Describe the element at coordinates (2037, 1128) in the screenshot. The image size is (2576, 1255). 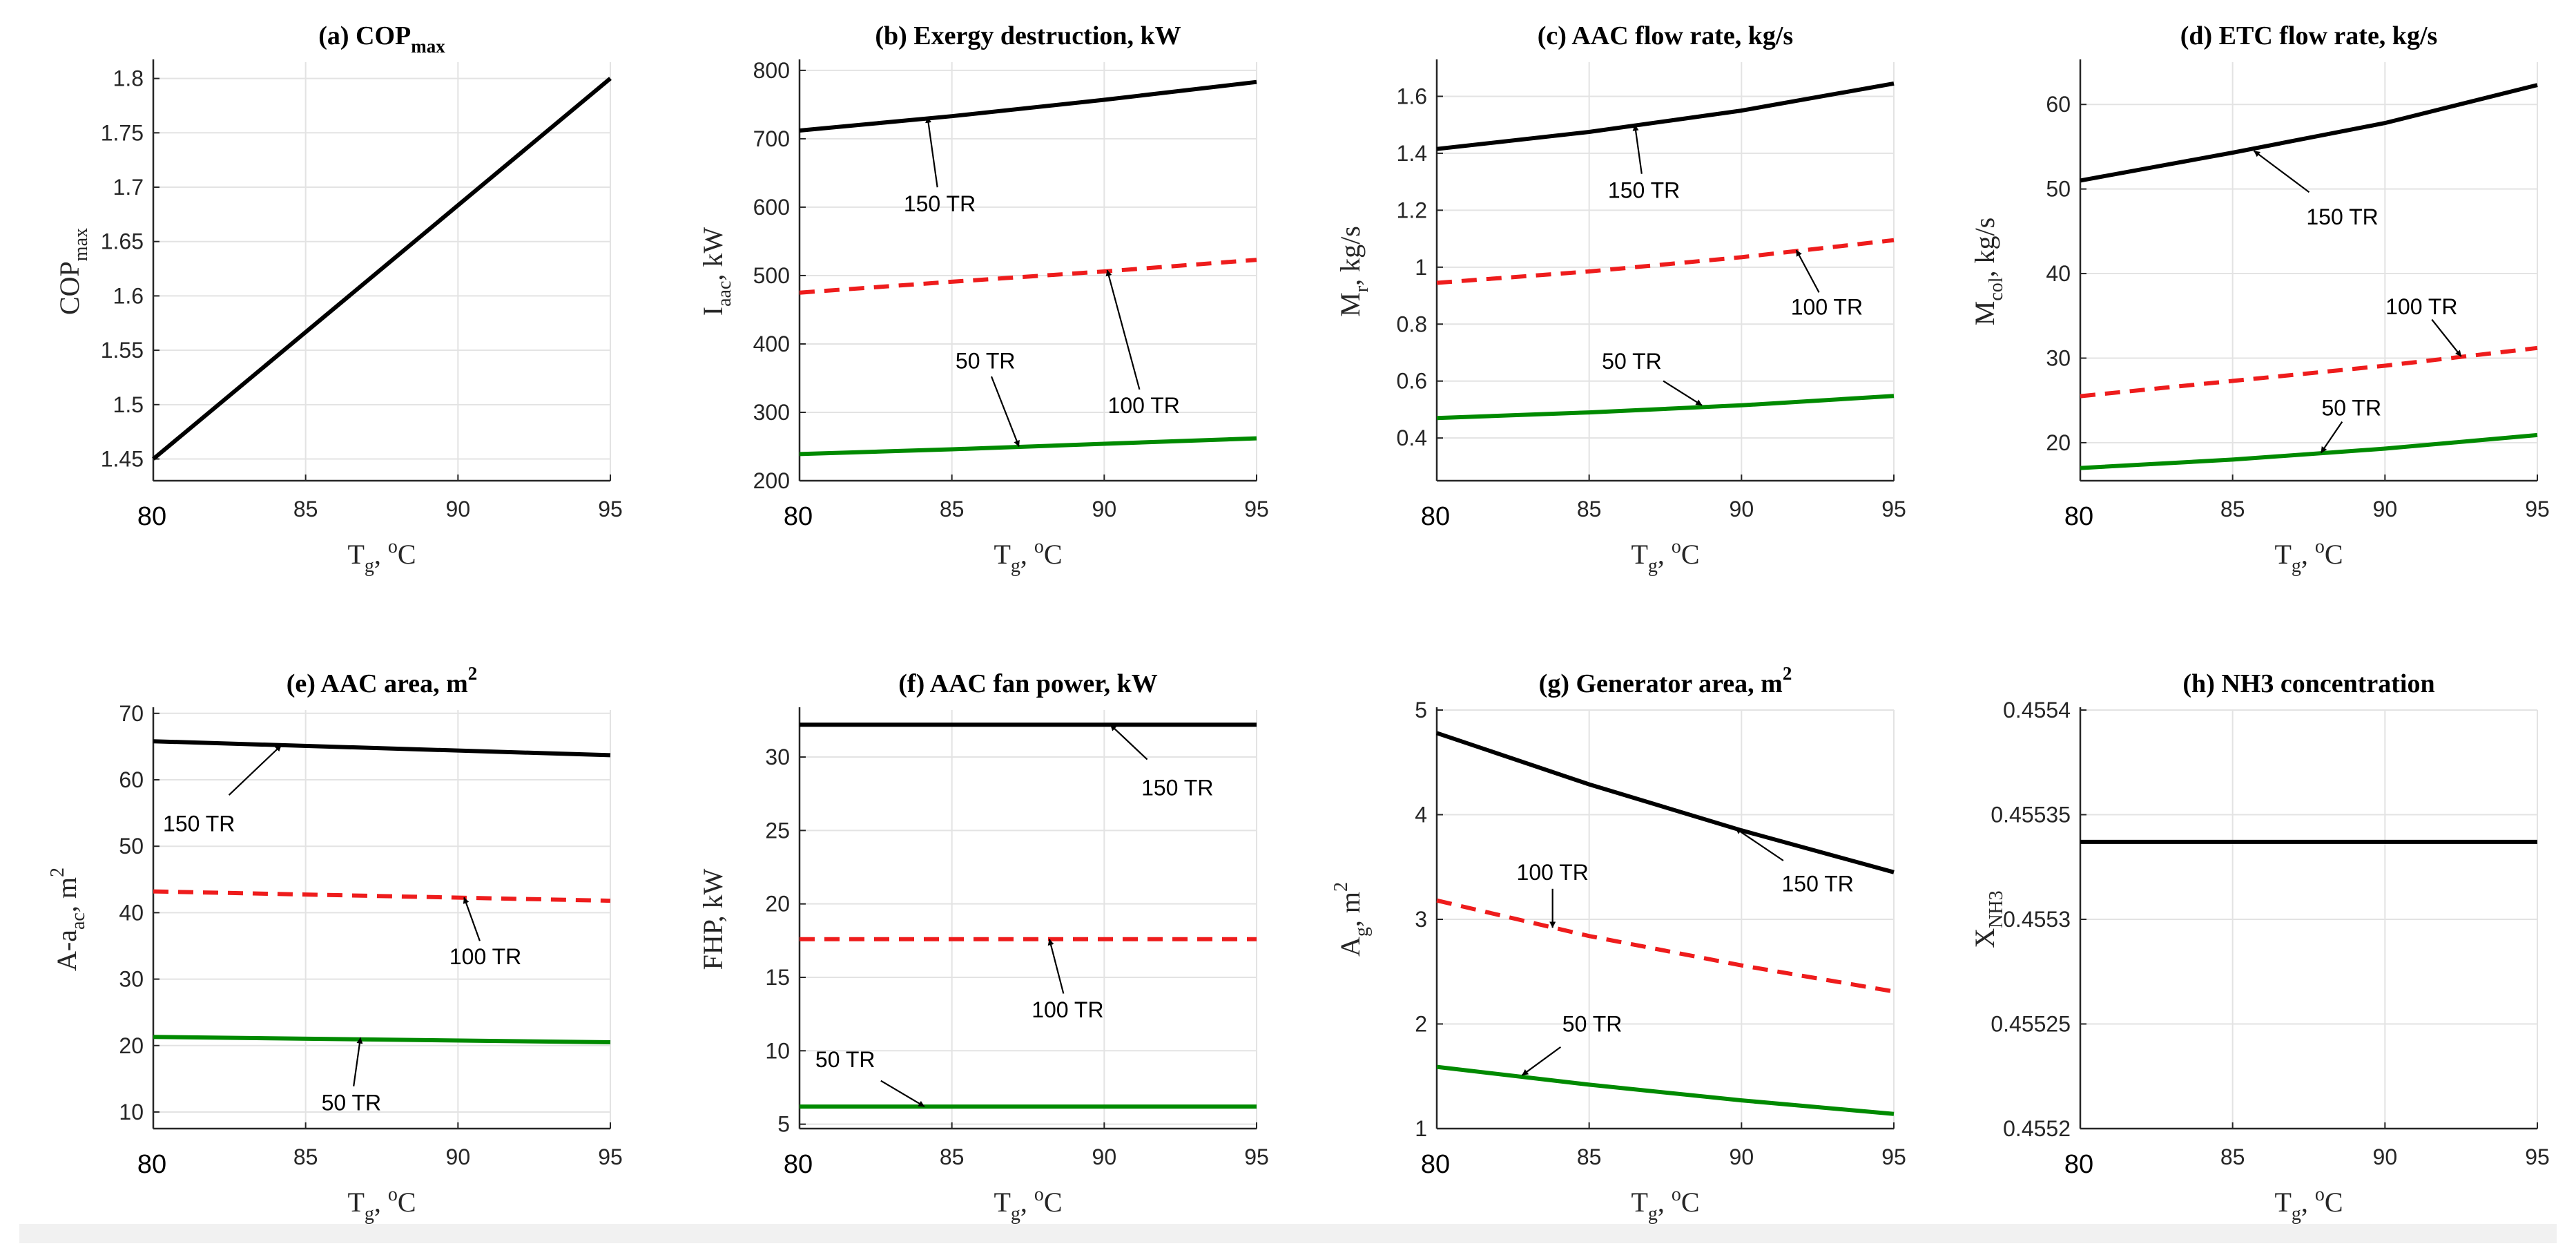
I see `y-tick-label: 0.4552` at that location.